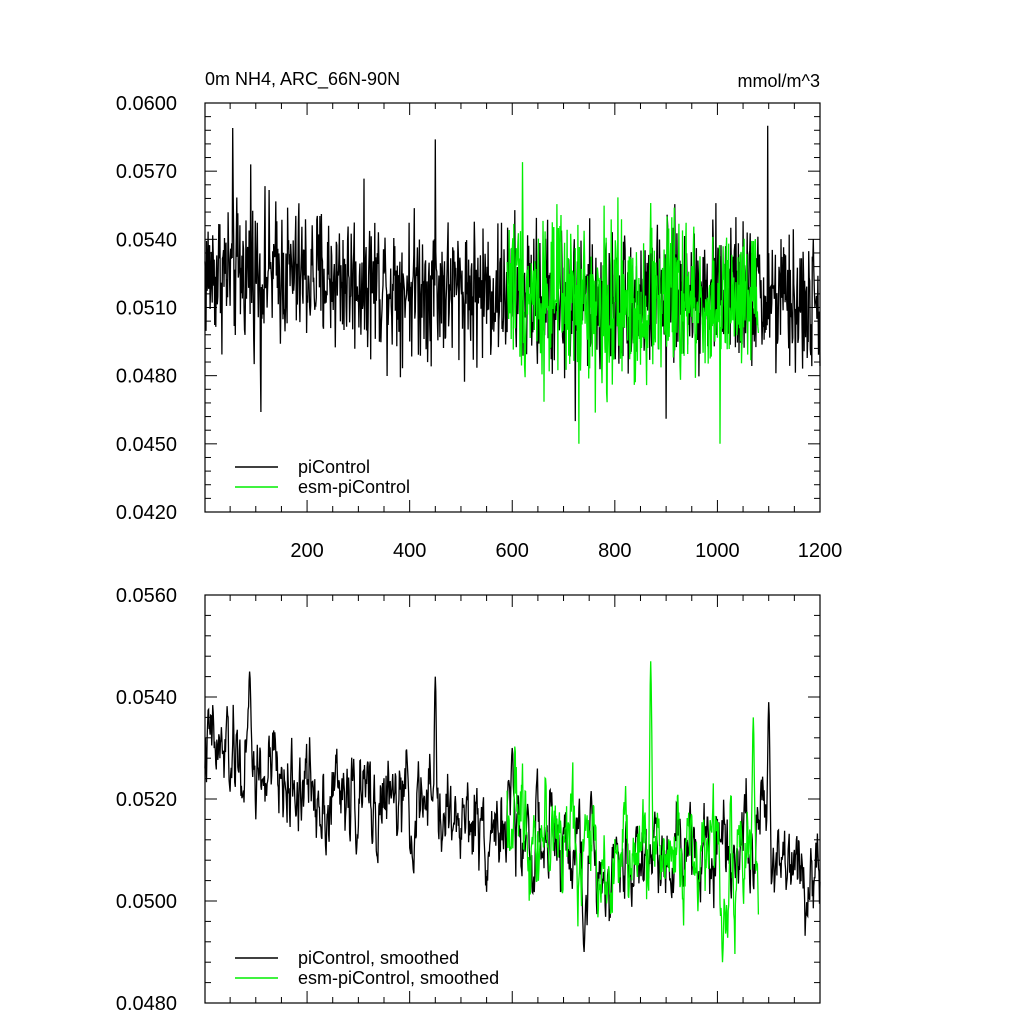  What do you see at coordinates (717, 551) in the screenshot?
I see `top-x-tick-label: 1000` at bounding box center [717, 551].